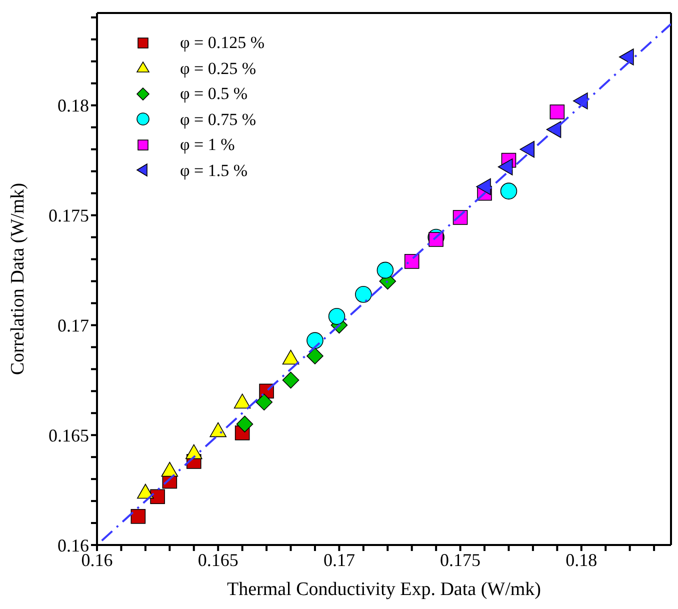 Image resolution: width=678 pixels, height=609 pixels. I want to click on legend-label: φ = 0.125 %, so click(222, 43).